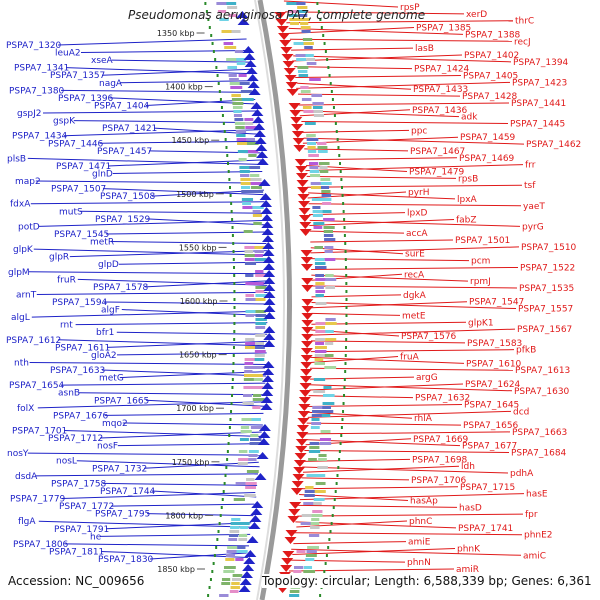  What do you see at coordinates (410, 358) in the screenshot?
I see `gene-label-right: fruA` at bounding box center [410, 358].